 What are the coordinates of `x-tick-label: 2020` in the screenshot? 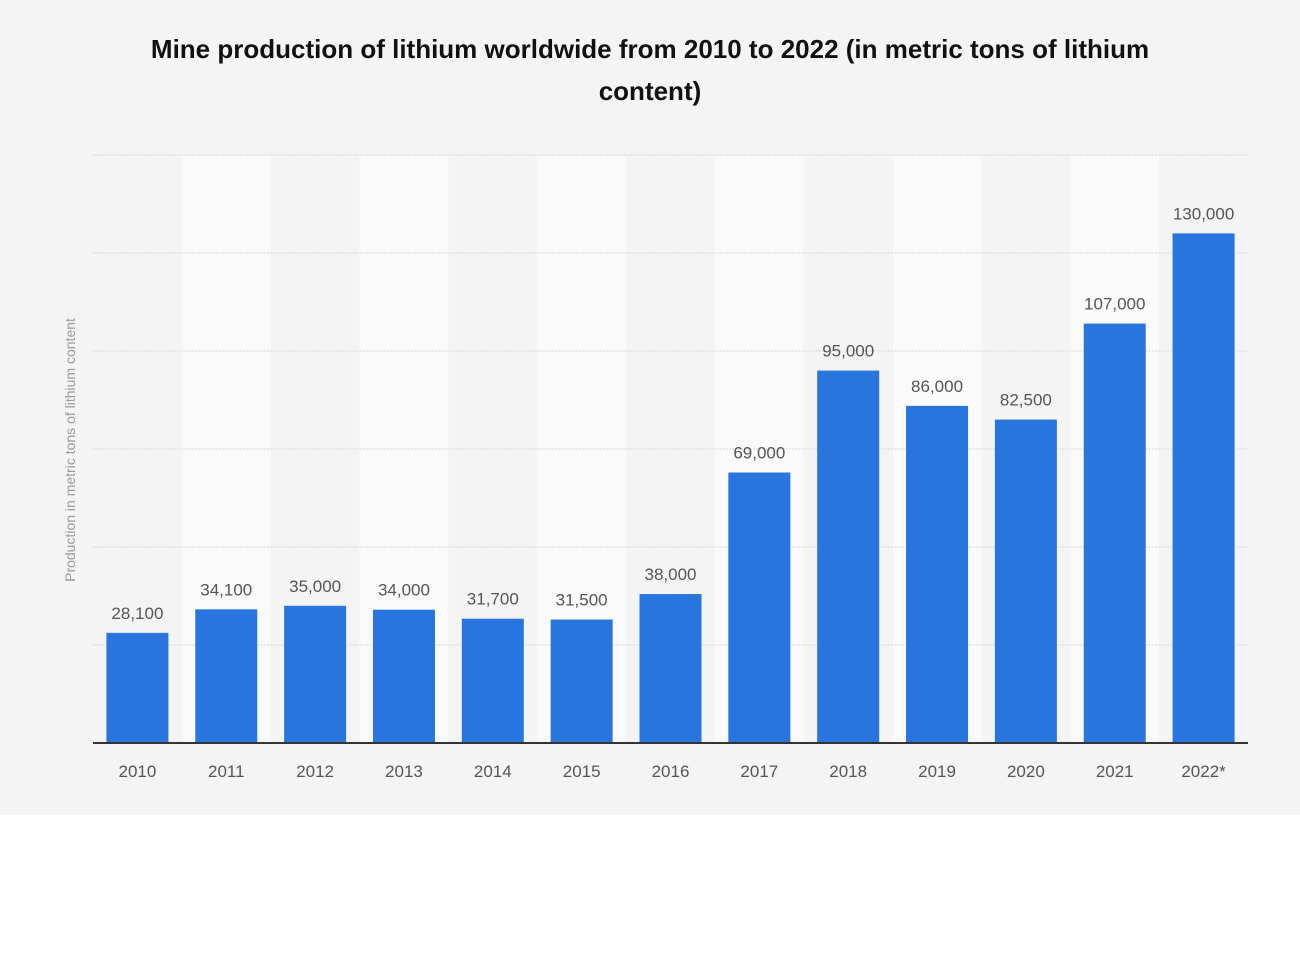 It's located at (1026, 771).